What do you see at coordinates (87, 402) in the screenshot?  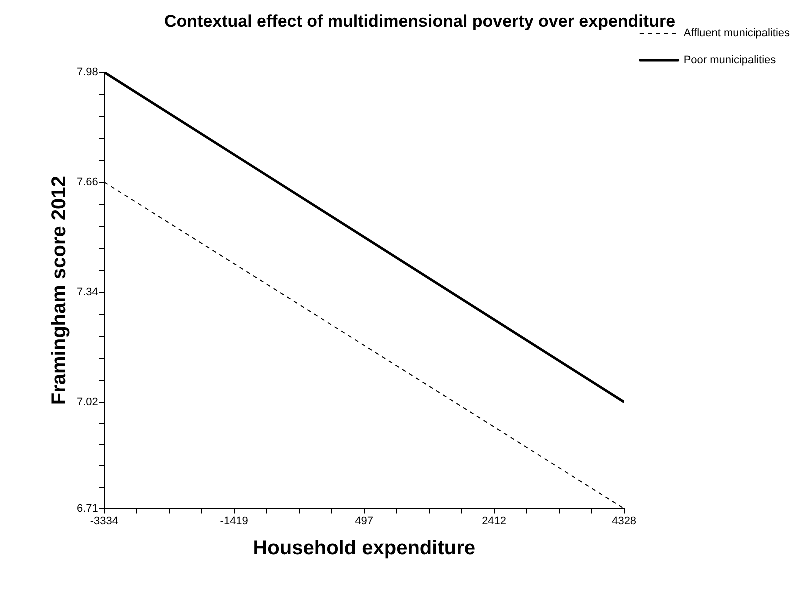 I see `y-tick-label: 7.02` at bounding box center [87, 402].